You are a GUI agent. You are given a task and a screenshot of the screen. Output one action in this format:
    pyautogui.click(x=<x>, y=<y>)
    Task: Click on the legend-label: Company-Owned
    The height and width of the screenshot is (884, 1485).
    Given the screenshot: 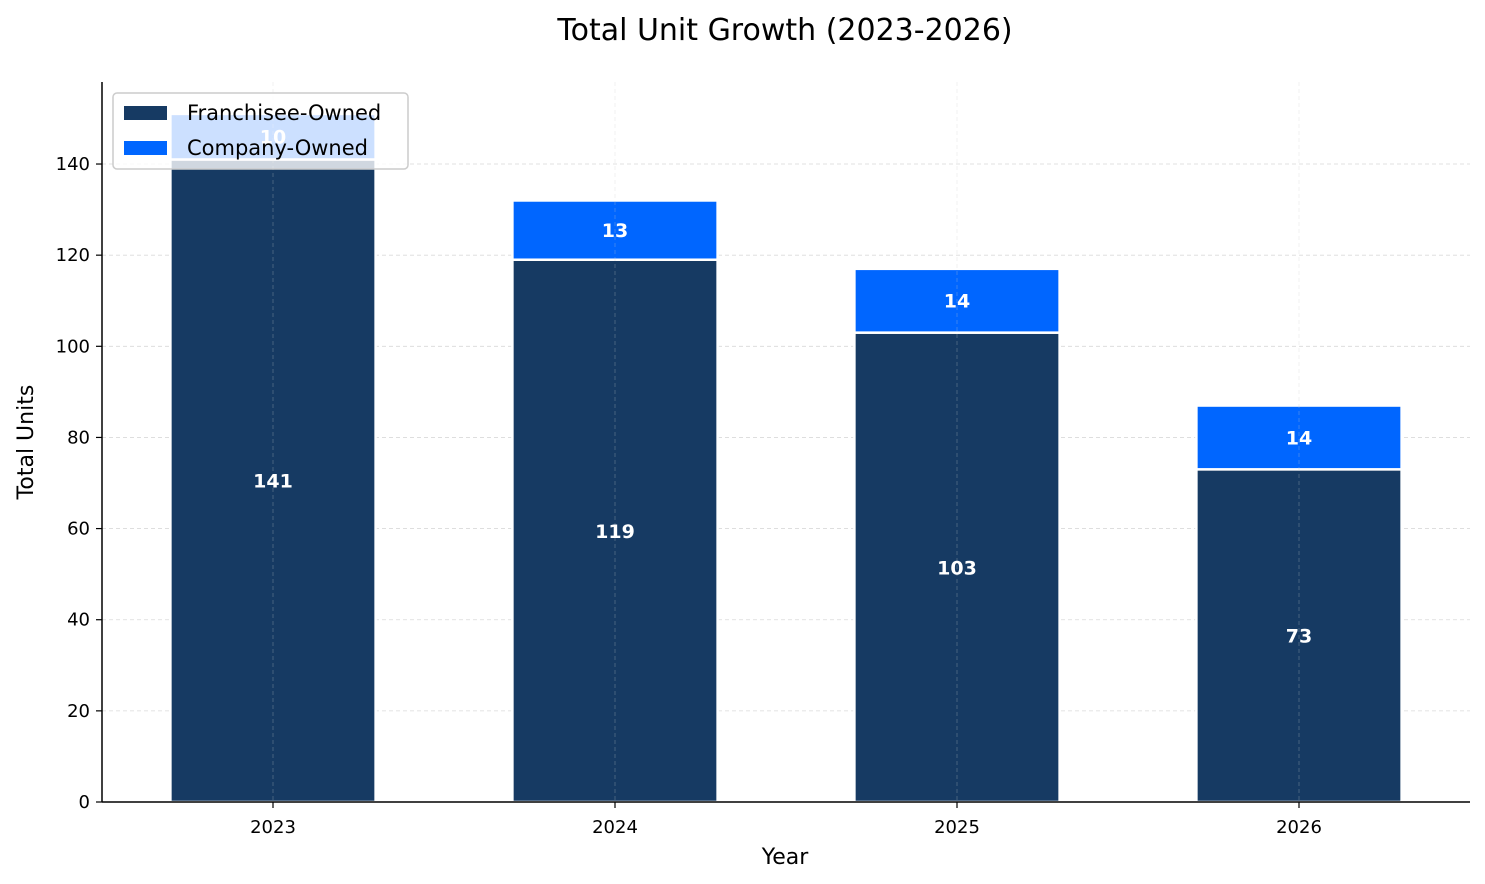 What is the action you would take?
    pyautogui.click(x=277, y=148)
    